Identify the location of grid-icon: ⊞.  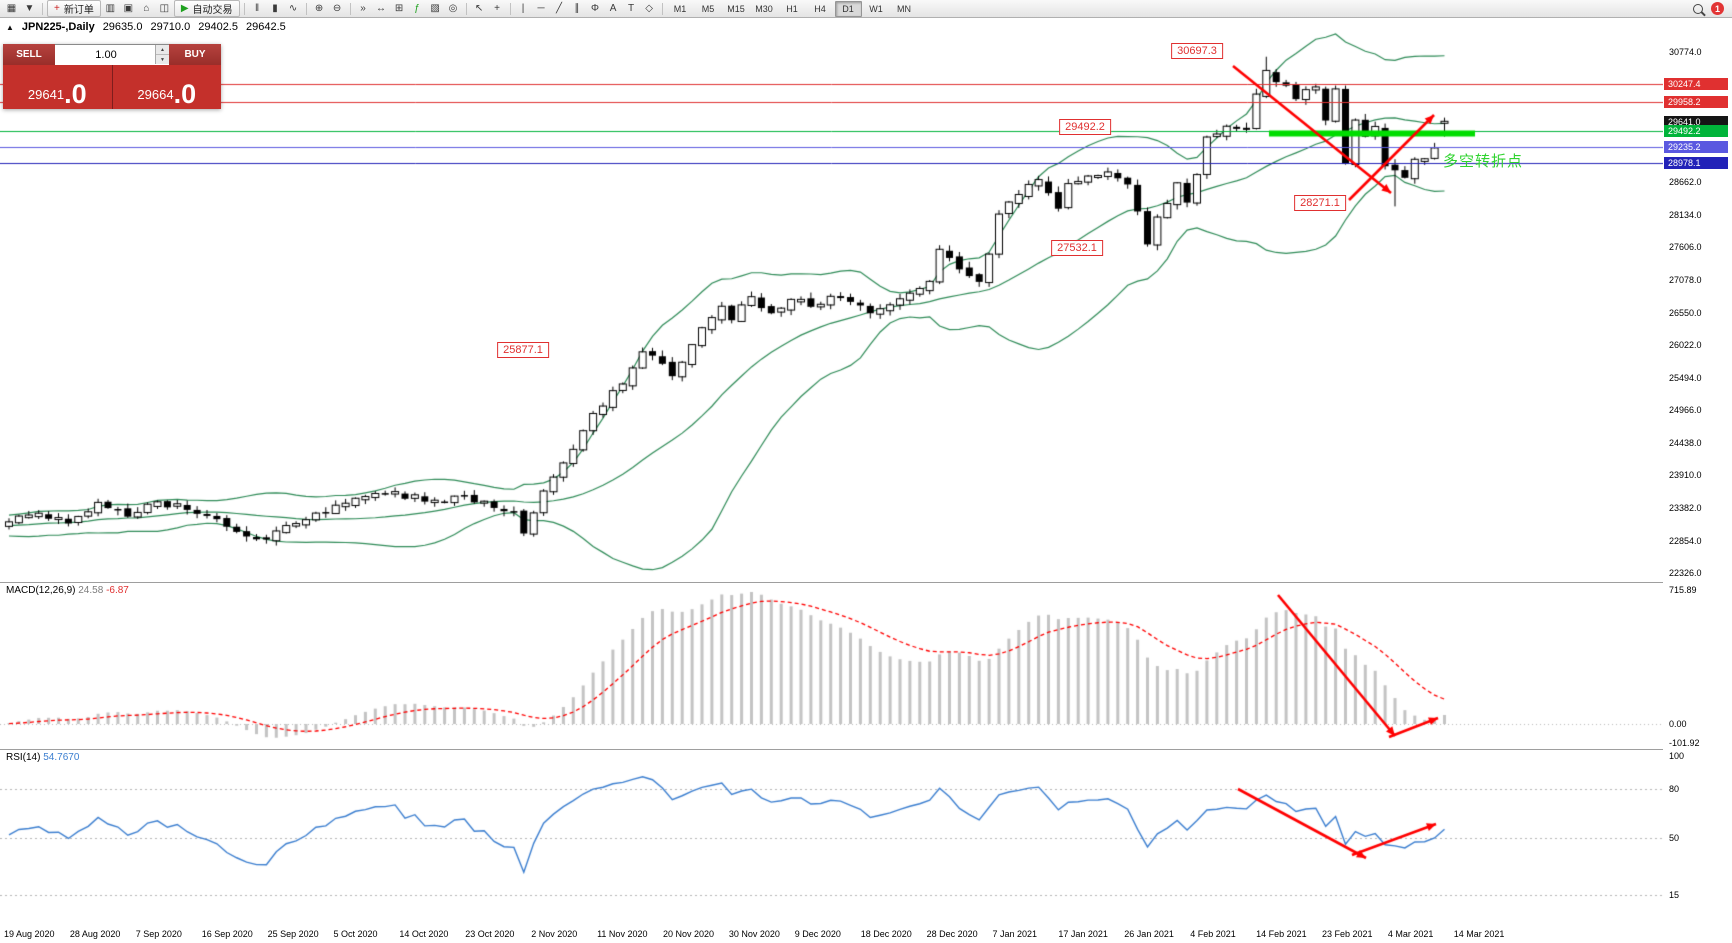
(399, 8).